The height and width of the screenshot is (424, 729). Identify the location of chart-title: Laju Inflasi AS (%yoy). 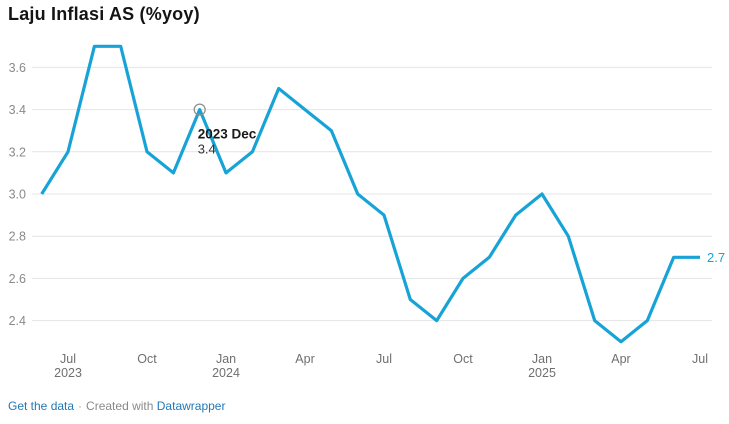
(104, 14).